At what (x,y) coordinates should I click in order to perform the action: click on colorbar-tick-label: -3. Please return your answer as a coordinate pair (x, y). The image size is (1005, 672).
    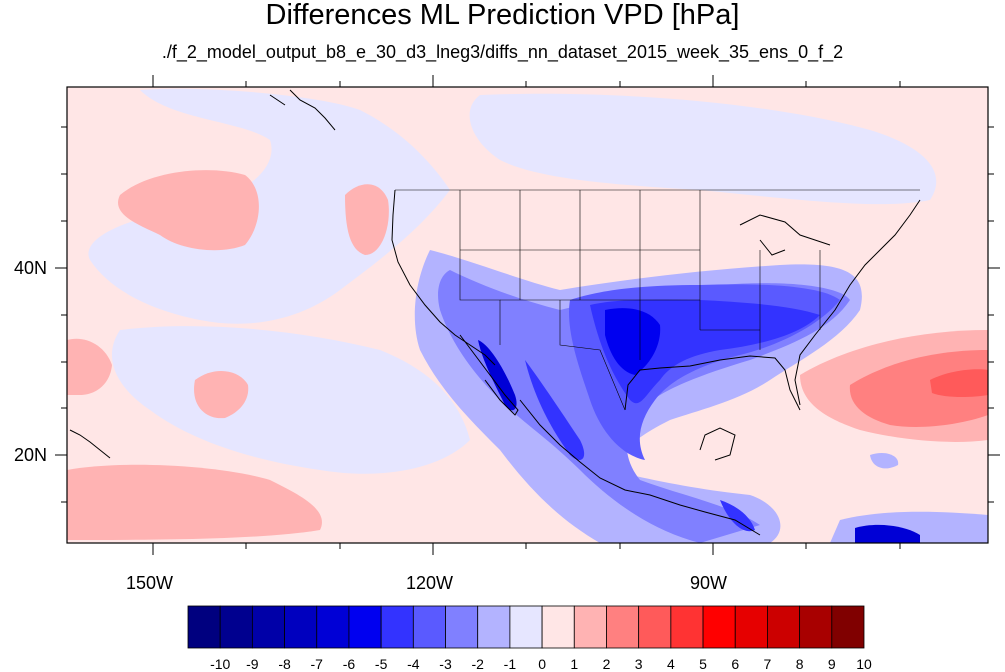
    Looking at the image, I should click on (445, 664).